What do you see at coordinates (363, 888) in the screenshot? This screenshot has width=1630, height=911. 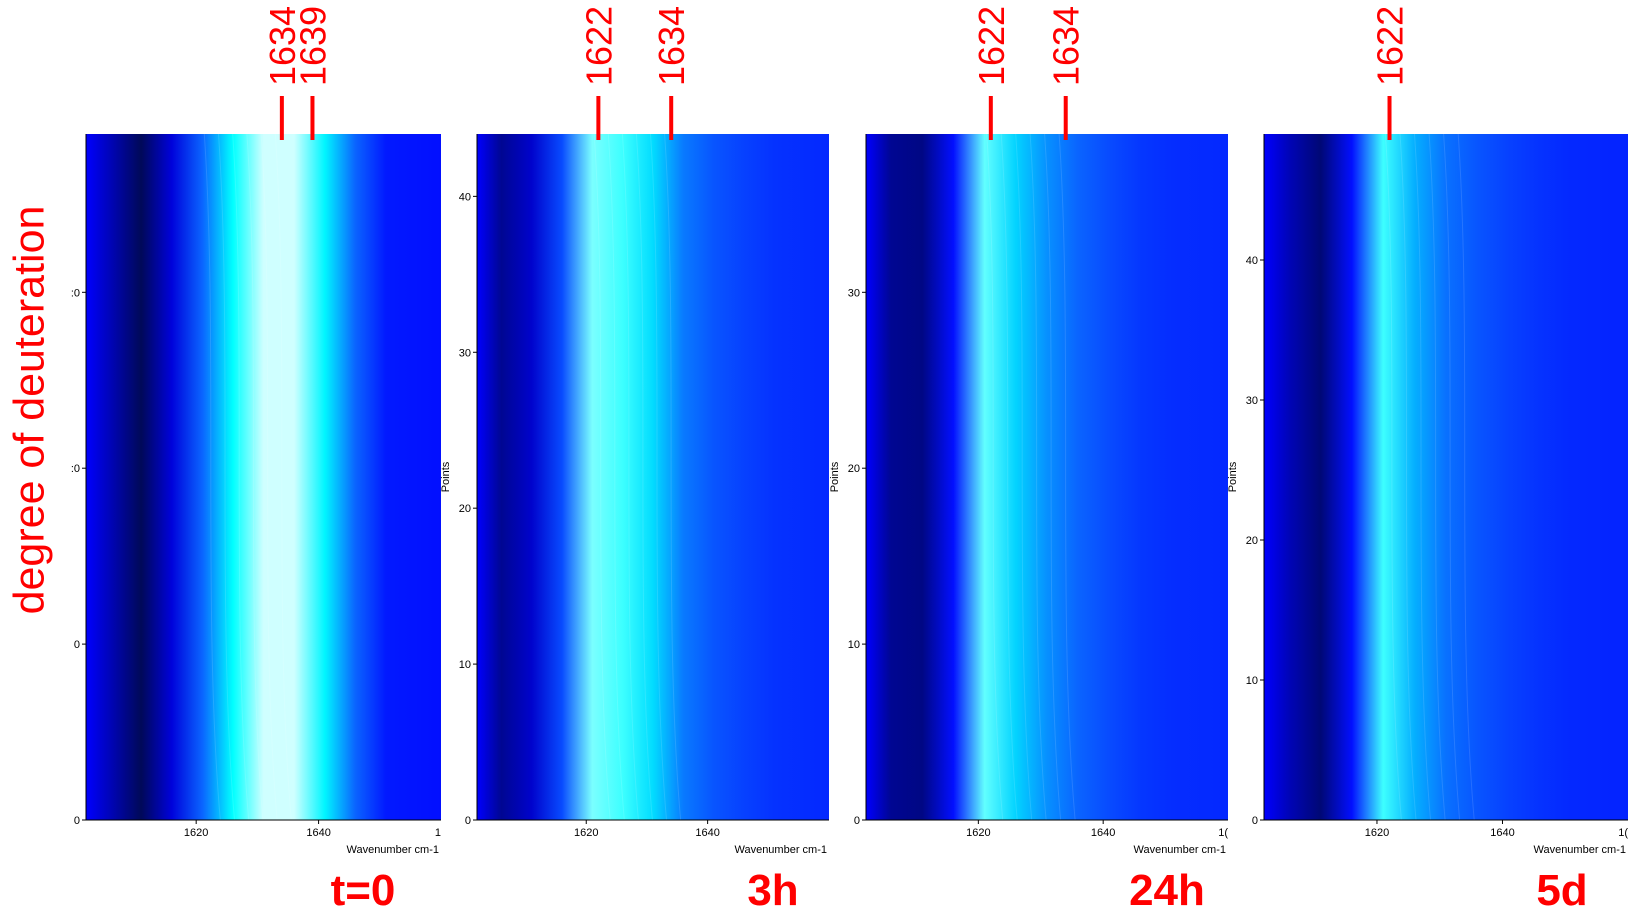 I see `time-label: t=0` at bounding box center [363, 888].